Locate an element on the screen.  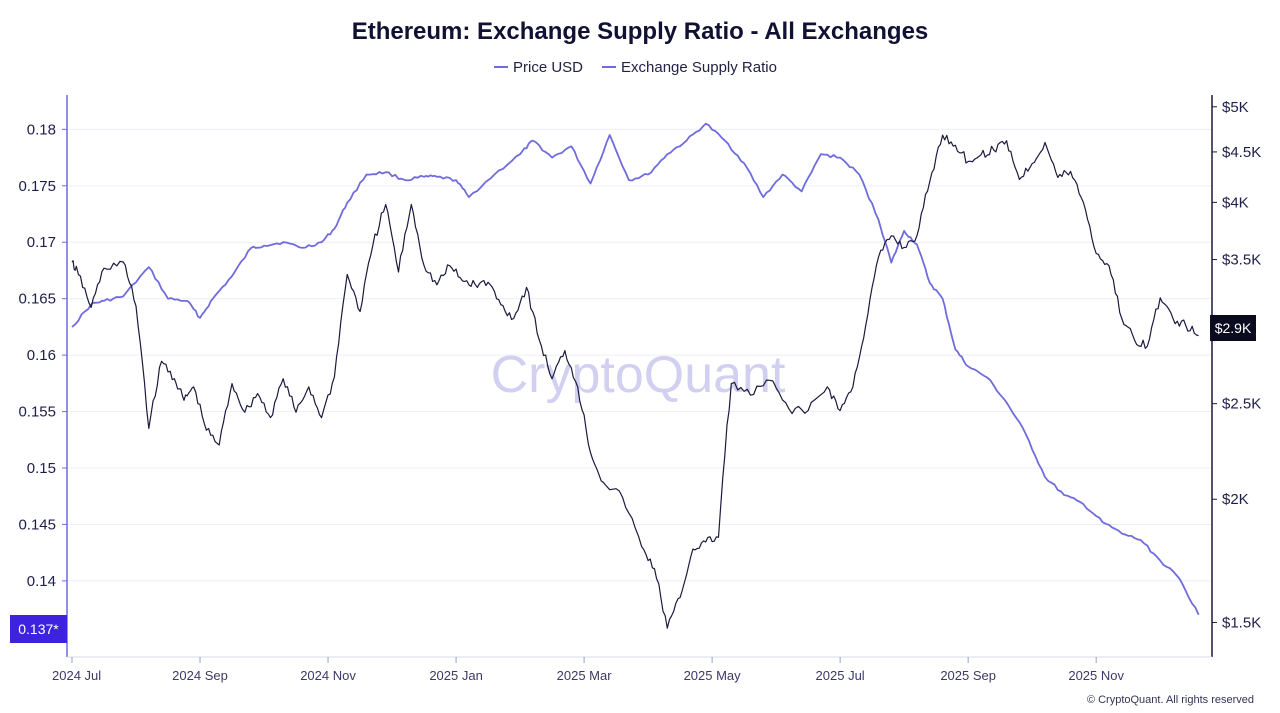
legend: Price USD Exchange Supply Ratio is located at coordinates (635, 67).